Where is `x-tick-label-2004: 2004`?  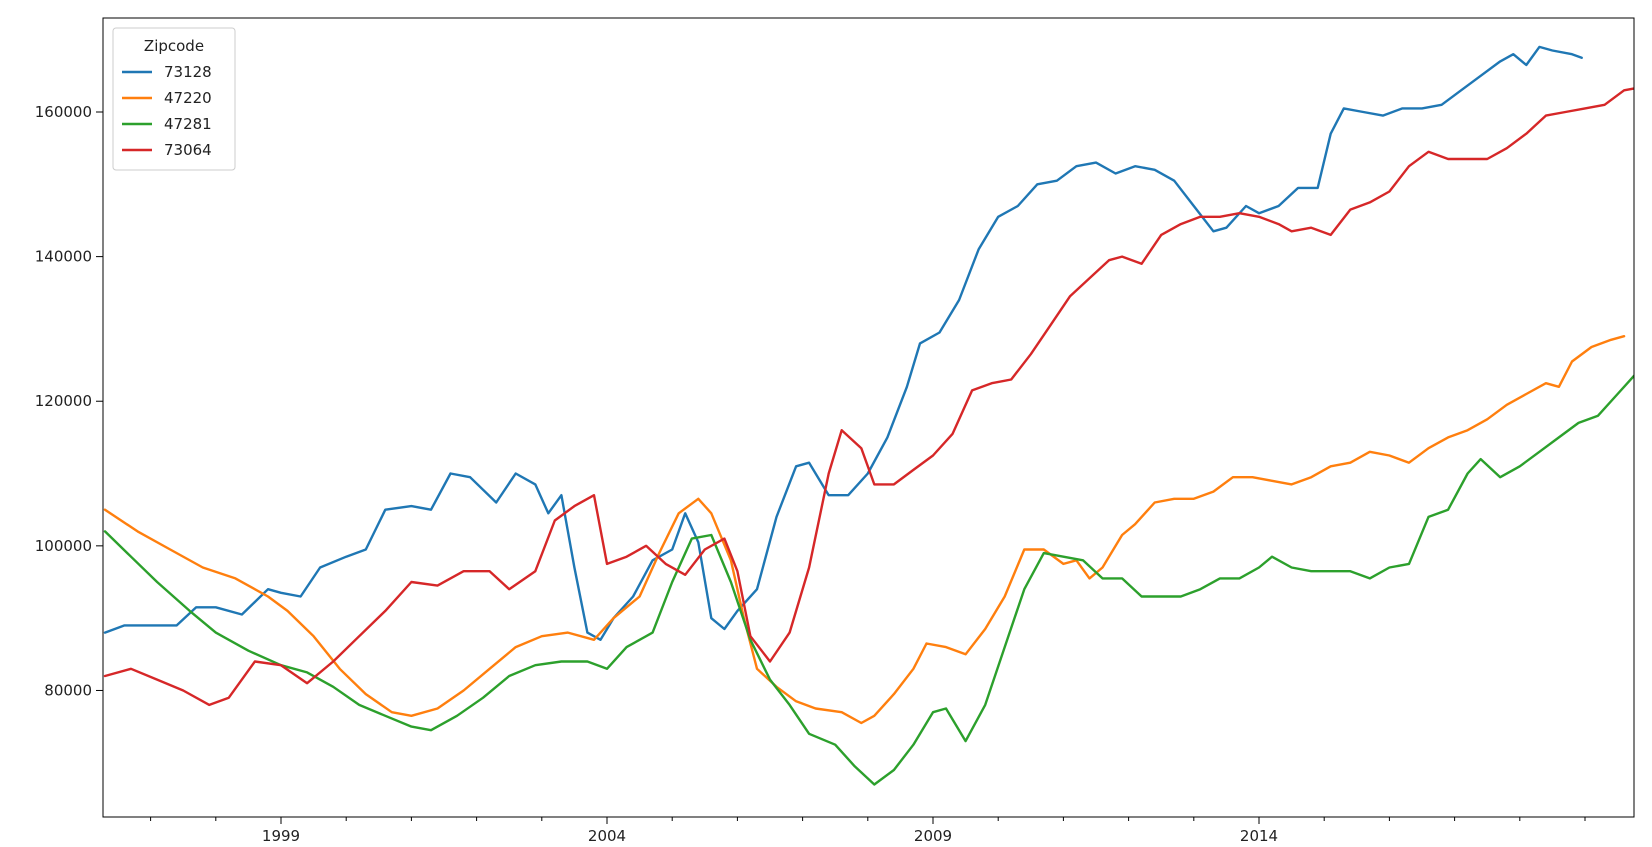
x-tick-label-2004: 2004 is located at coordinates (607, 836).